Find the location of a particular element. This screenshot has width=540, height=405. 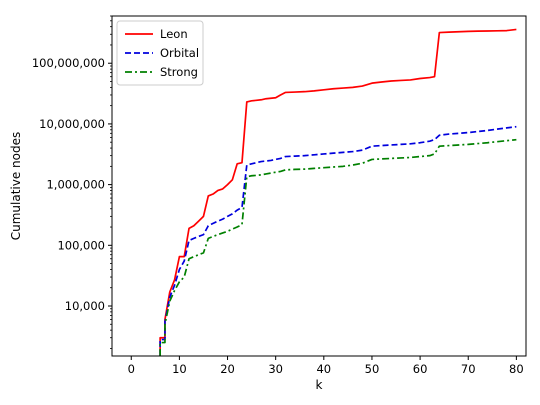

legend-label-leon: Leon is located at coordinates (174, 34).